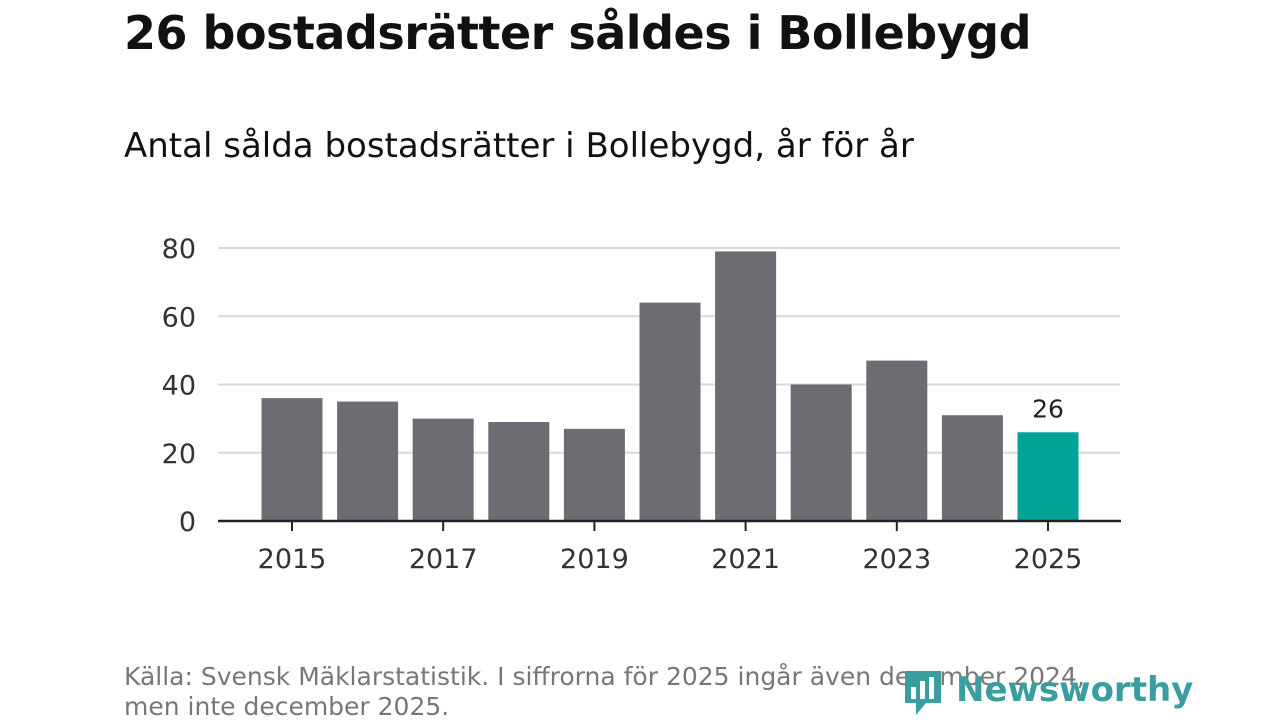 The image size is (1280, 720). Describe the element at coordinates (179, 317) in the screenshot. I see `y-tick-label-60: 60` at that location.